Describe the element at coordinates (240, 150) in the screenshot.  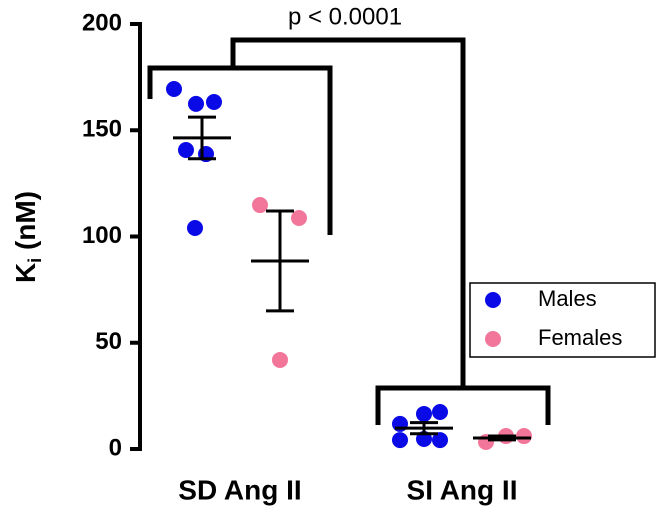
I see `sd-bracket` at that location.